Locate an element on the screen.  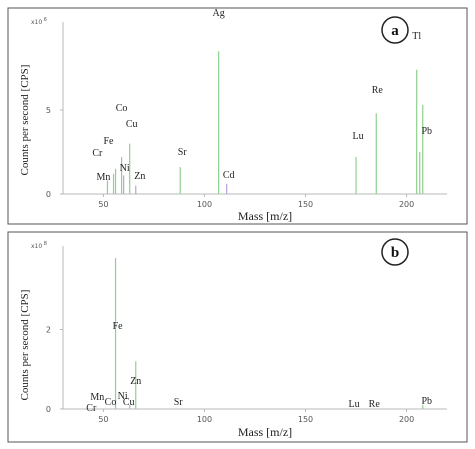
panel-label: b is located at coordinates (395, 253).